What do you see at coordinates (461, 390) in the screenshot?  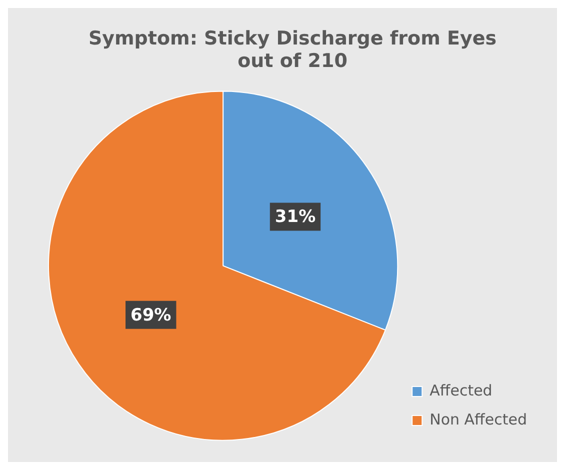 I see `legend-label: Affected` at bounding box center [461, 390].